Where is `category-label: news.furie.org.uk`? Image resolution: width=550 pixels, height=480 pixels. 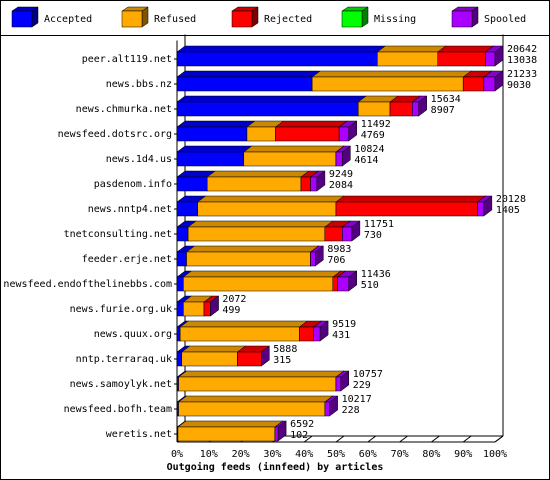
category-label: news.furie.org.uk is located at coordinates (121, 309).